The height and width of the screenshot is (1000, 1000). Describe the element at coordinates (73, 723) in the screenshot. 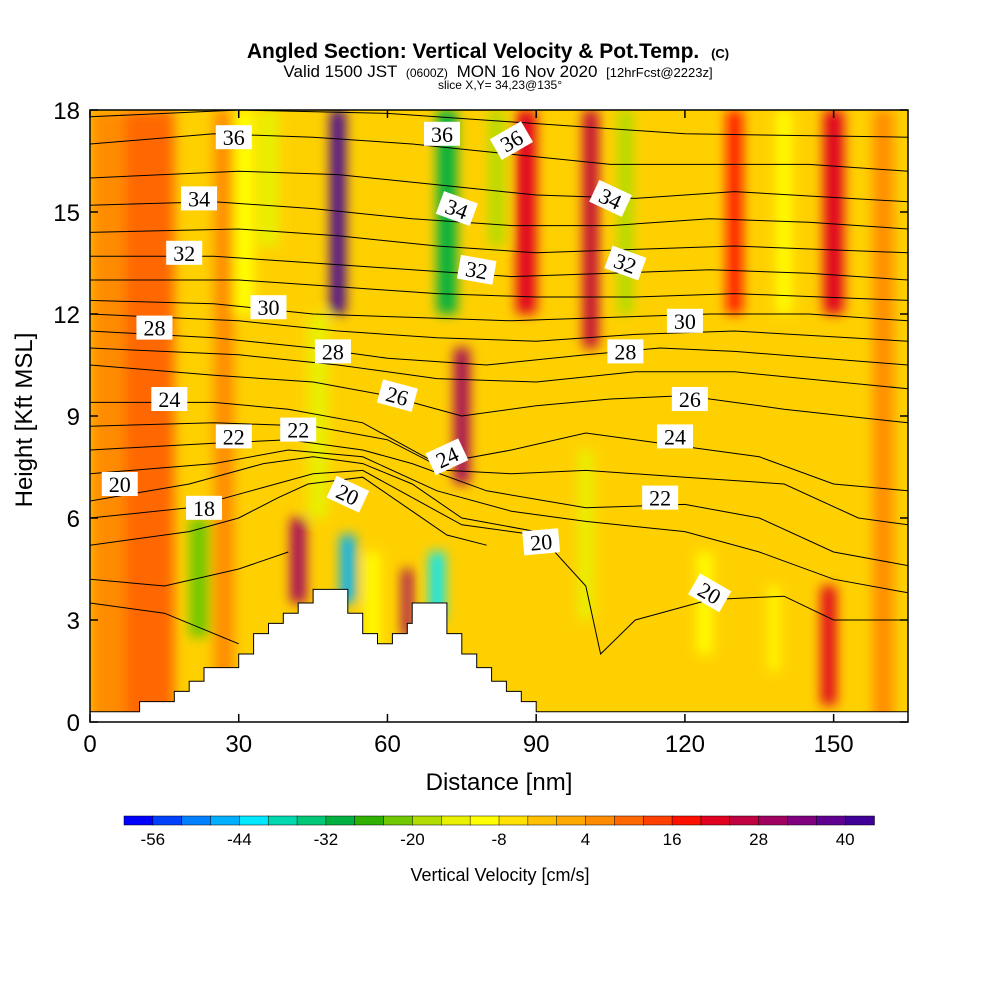

I see `y-tick-label: 0` at that location.